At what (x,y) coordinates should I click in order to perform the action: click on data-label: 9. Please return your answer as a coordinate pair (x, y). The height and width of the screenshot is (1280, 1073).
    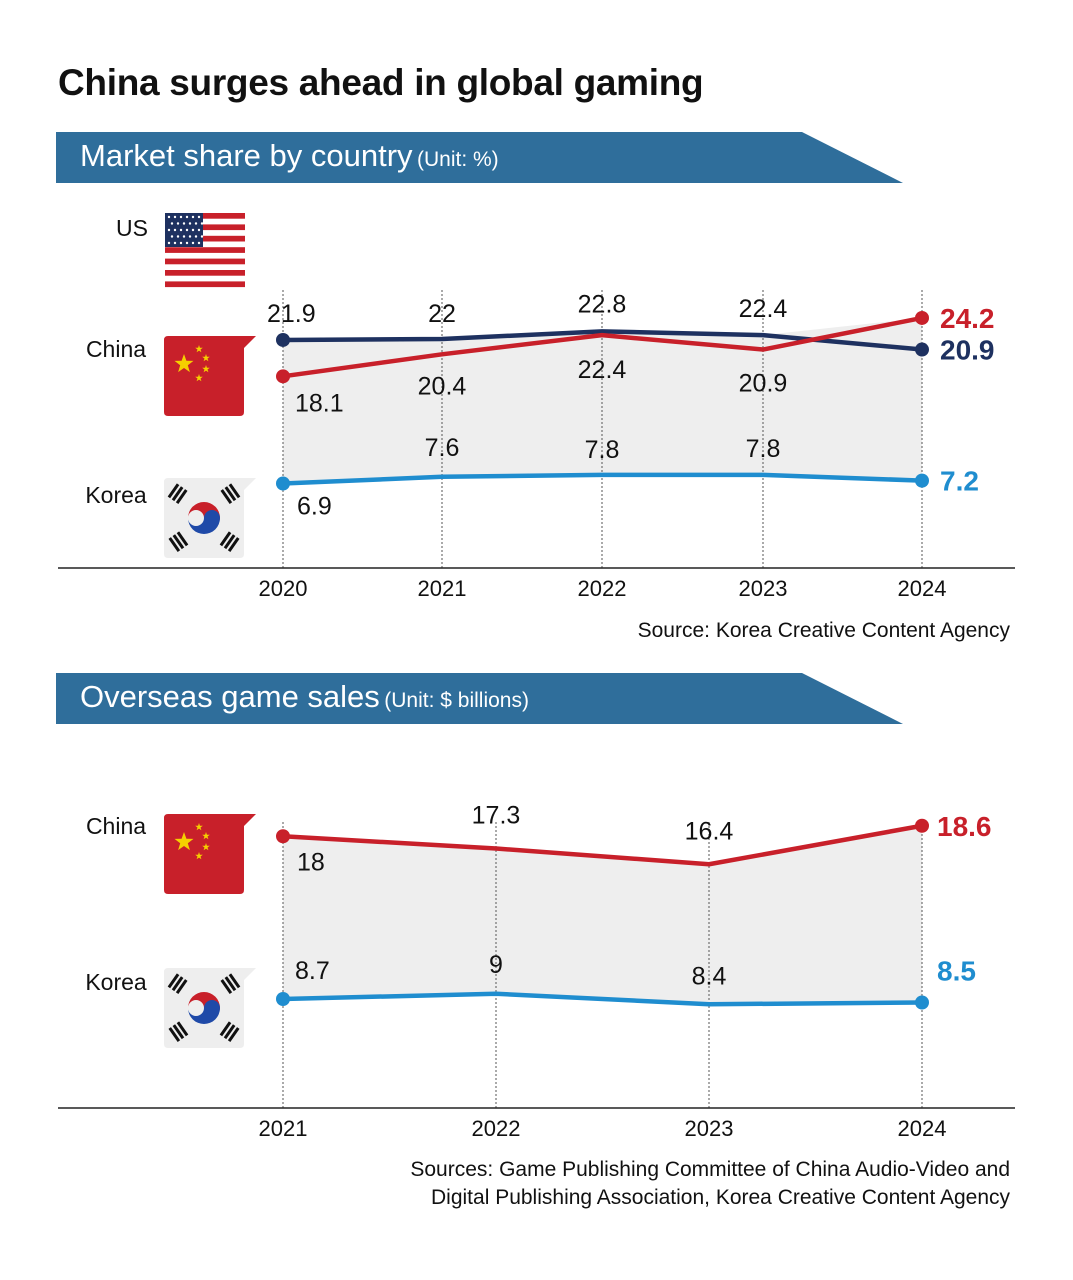
    Looking at the image, I should click on (496, 965).